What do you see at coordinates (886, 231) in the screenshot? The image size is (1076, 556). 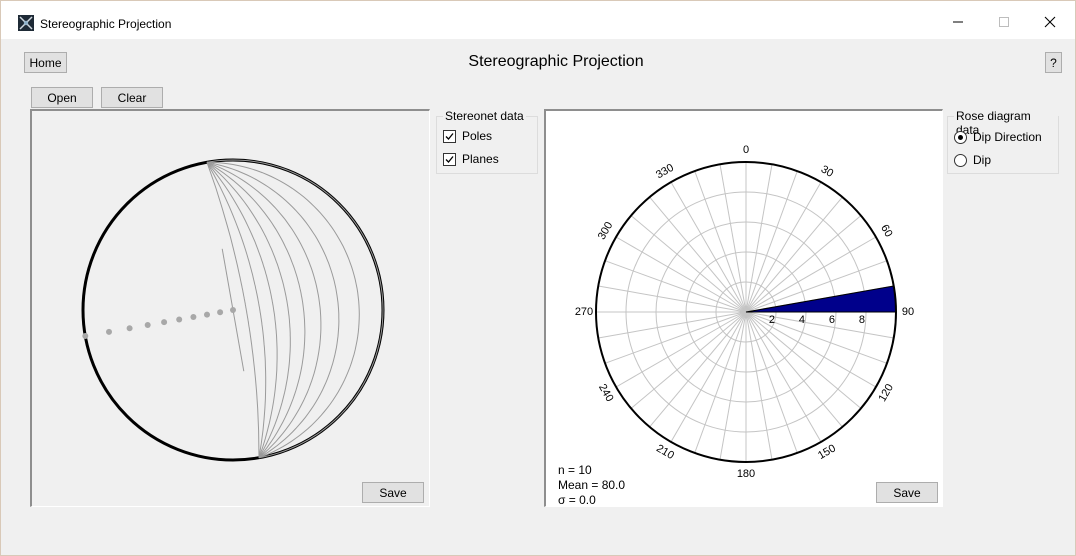 I see `angle-label-60: 60` at bounding box center [886, 231].